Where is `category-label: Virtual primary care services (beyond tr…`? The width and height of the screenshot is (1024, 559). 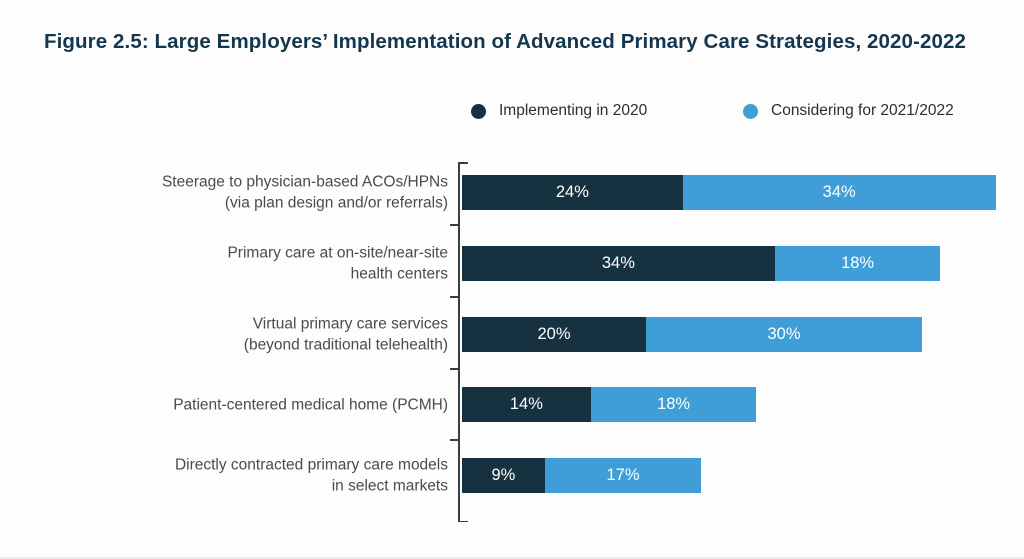 category-label: Virtual primary care services (beyond tr… is located at coordinates (224, 334).